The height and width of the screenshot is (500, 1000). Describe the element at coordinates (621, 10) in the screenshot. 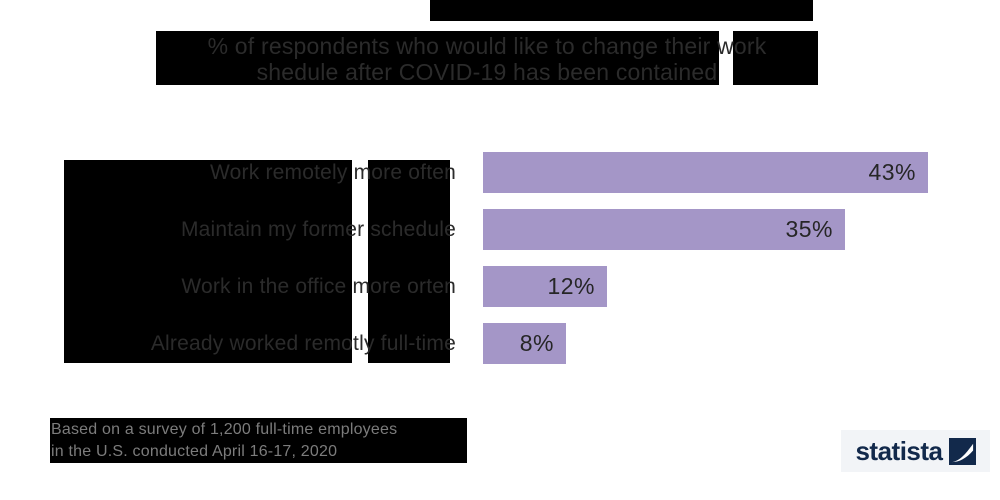

I see `redaction-top-bar` at that location.